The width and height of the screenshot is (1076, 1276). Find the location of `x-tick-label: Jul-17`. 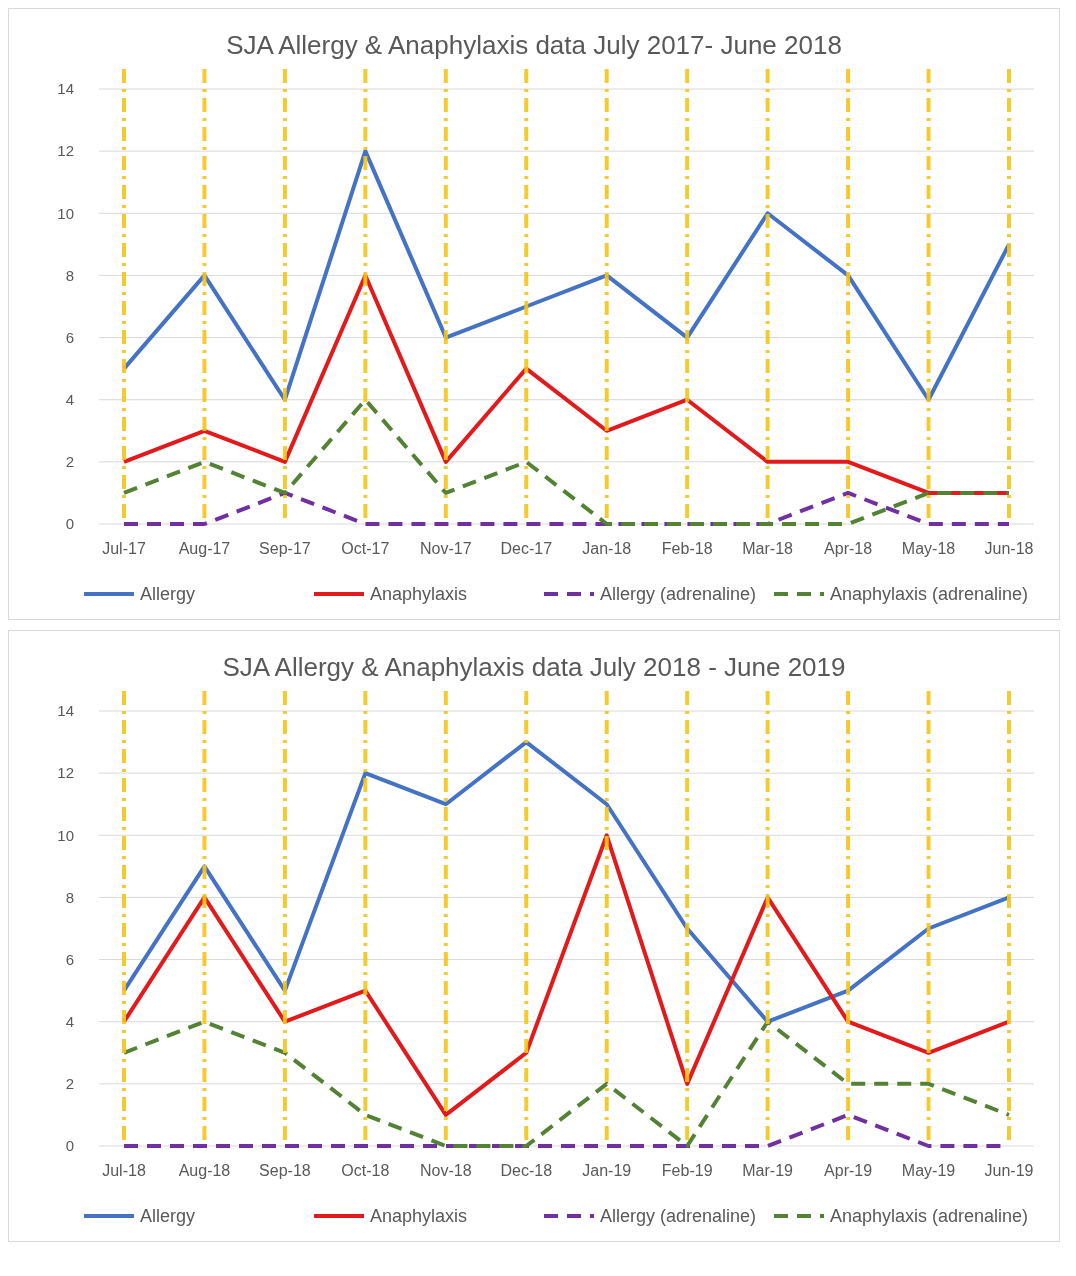

x-tick-label: Jul-17 is located at coordinates (124, 548).